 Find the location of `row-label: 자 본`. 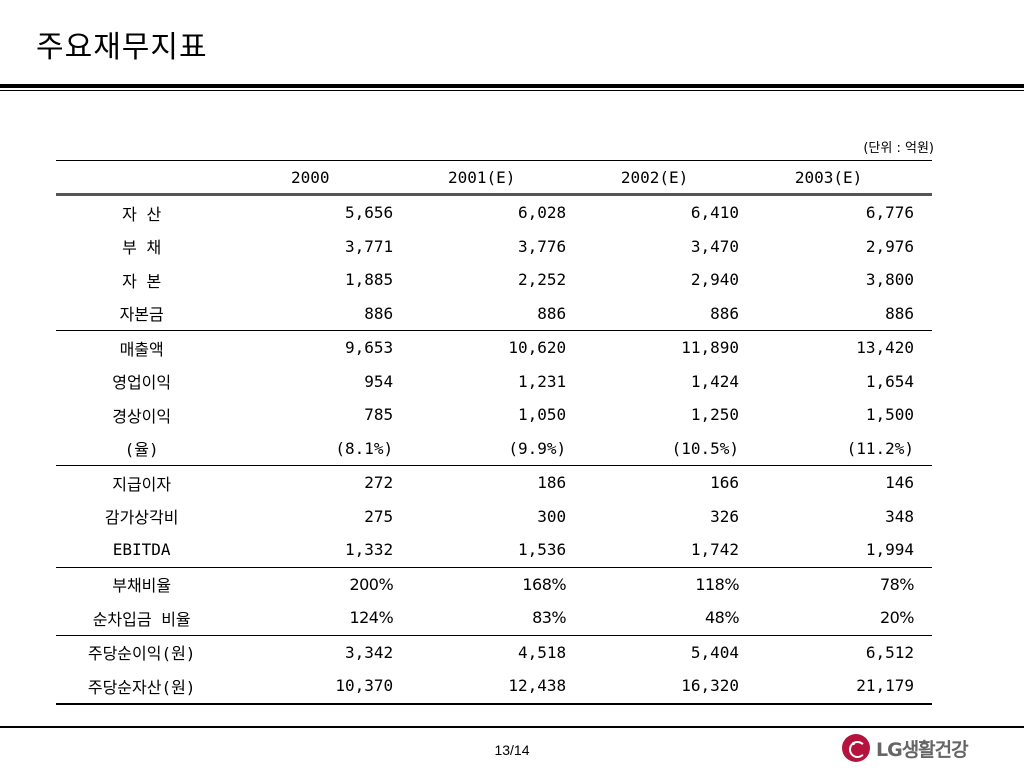

row-label: 자 본 is located at coordinates (142, 281).